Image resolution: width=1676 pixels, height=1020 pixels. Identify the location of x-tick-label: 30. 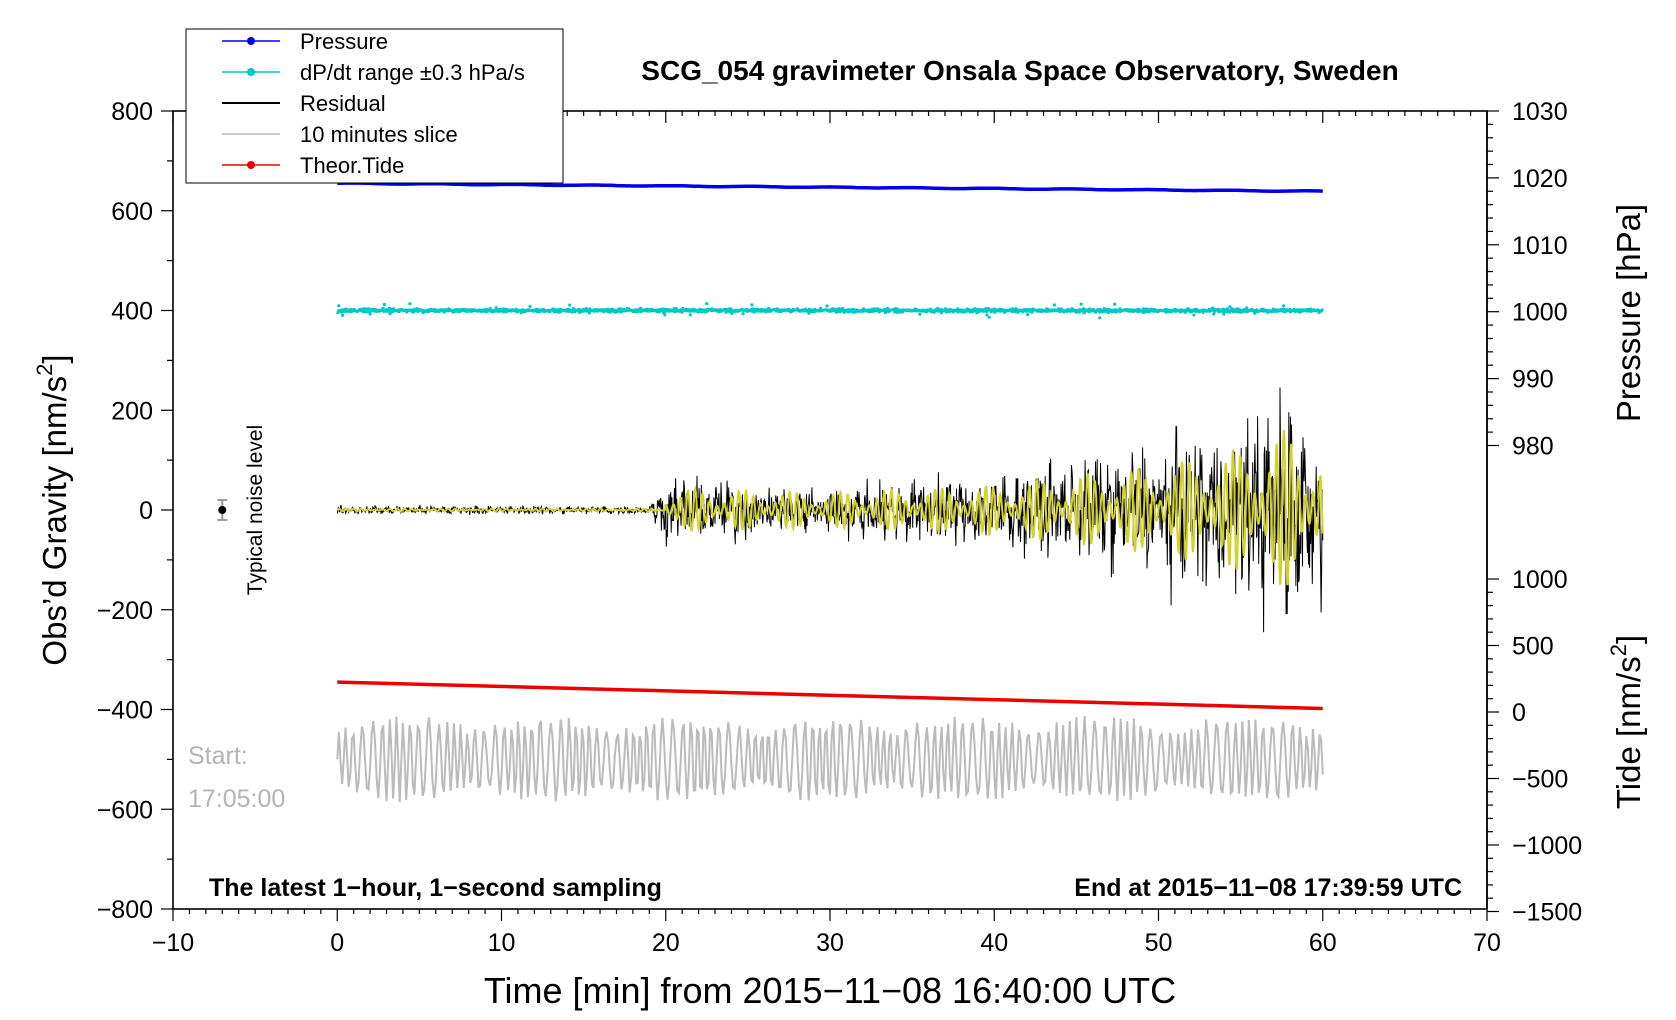
(830, 943).